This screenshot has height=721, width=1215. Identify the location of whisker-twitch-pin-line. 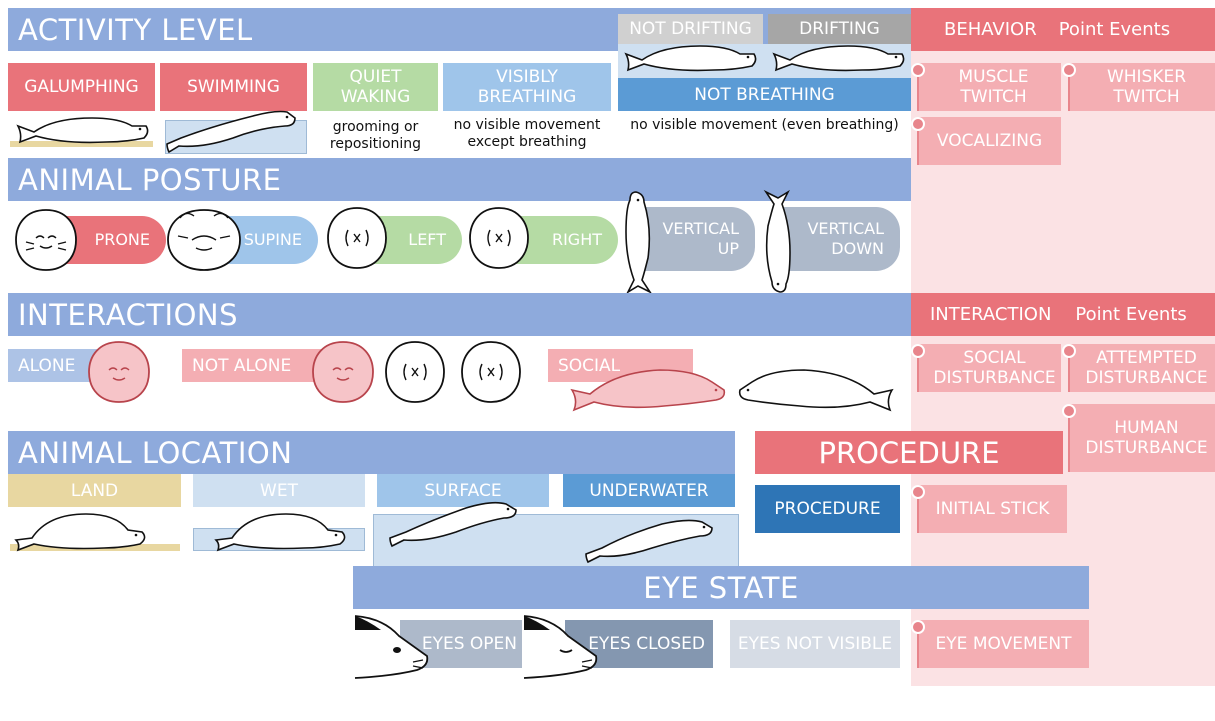
(1069, 91).